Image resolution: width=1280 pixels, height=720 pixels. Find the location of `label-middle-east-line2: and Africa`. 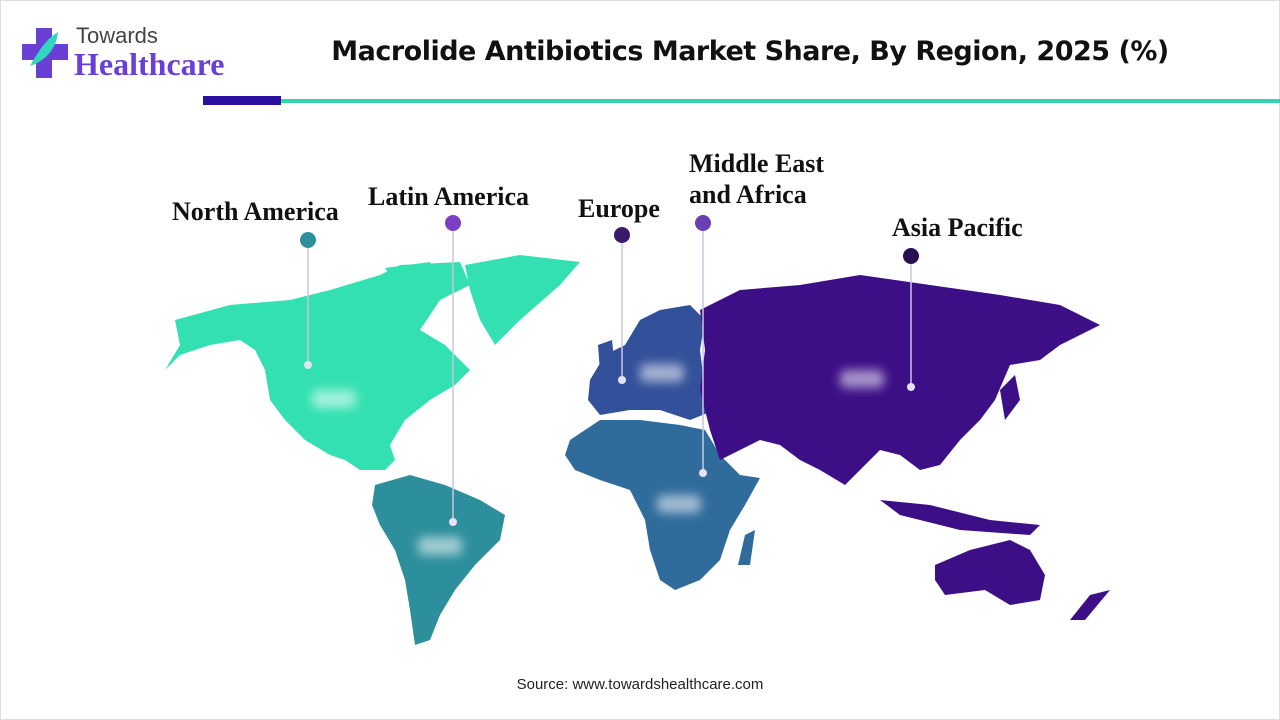

label-middle-east-line2: and Africa is located at coordinates (748, 194).